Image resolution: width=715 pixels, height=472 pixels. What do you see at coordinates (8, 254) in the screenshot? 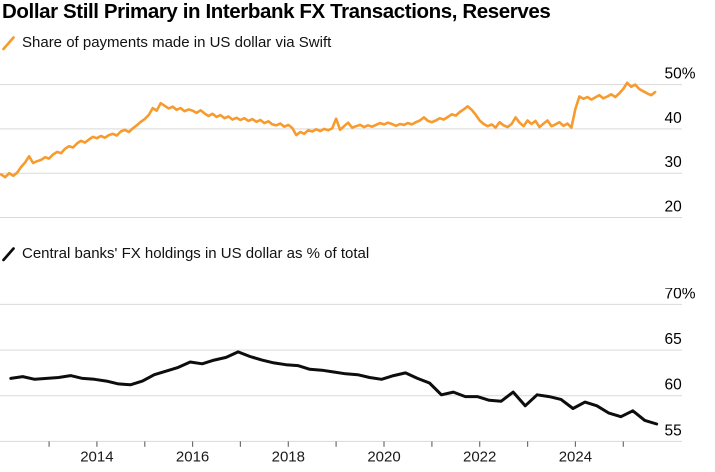
I see `black-slash-icon` at bounding box center [8, 254].